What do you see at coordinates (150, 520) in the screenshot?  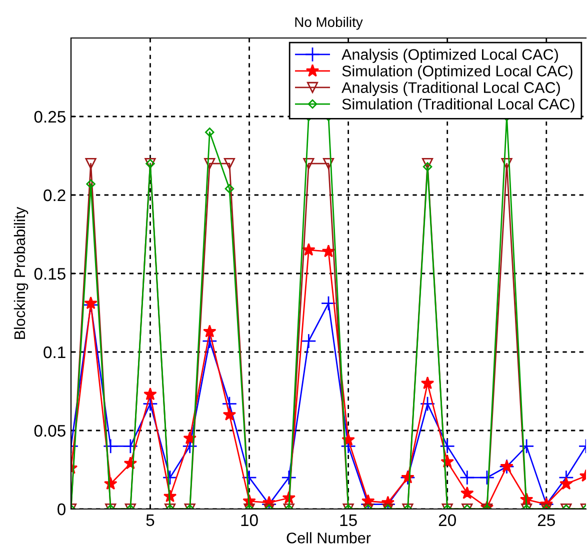 I see `x-tick-label: 5` at bounding box center [150, 520].